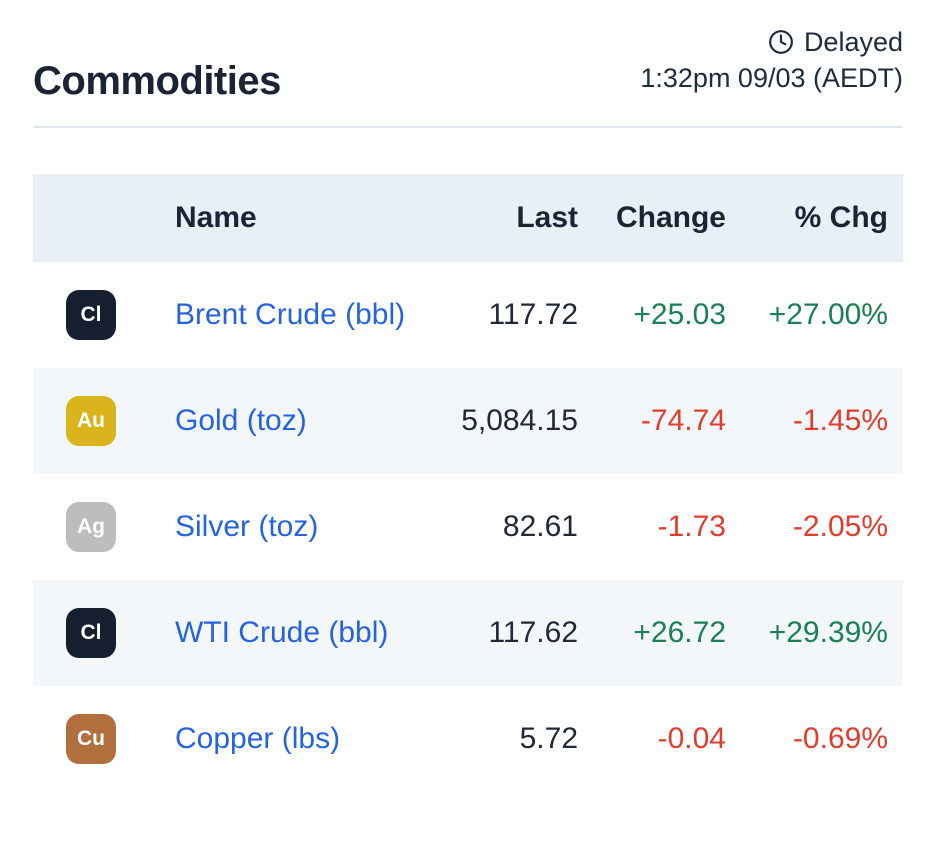 Image resolution: width=936 pixels, height=846 pixels. What do you see at coordinates (548, 738) in the screenshot?
I see `last-value: 5.72` at bounding box center [548, 738].